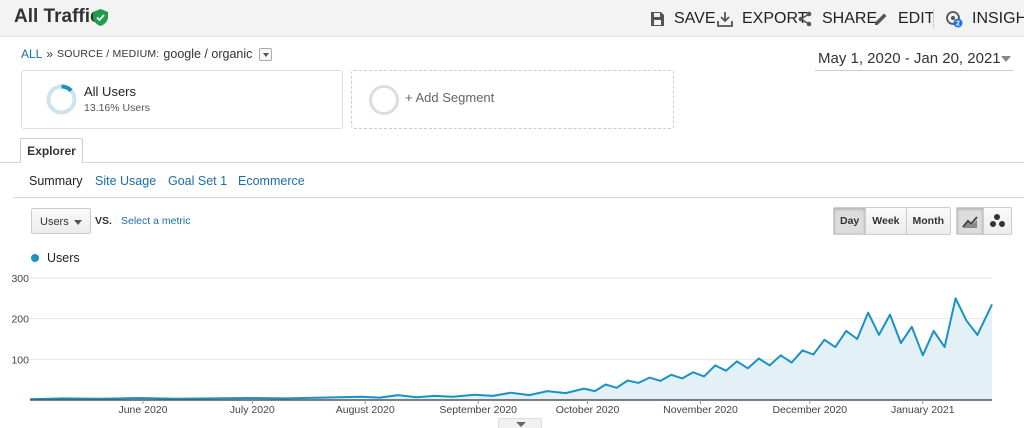  I want to click on insights-icon: 2, so click(954, 19).